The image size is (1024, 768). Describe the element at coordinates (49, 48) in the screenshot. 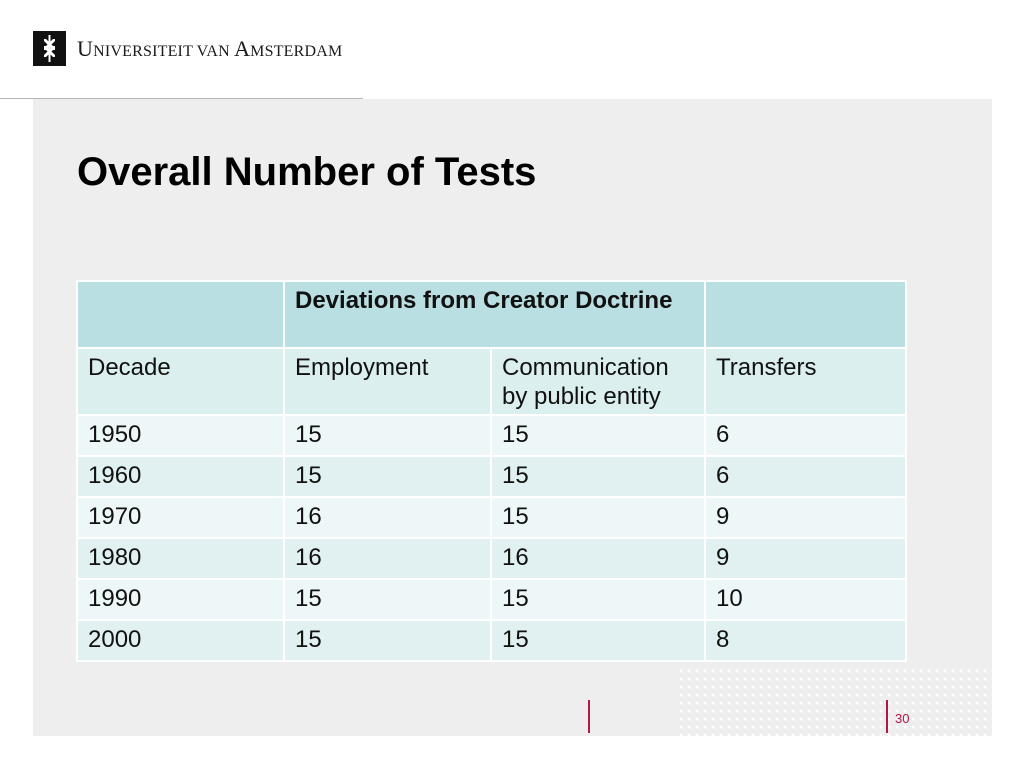

I see `uva-crest-icon` at that location.